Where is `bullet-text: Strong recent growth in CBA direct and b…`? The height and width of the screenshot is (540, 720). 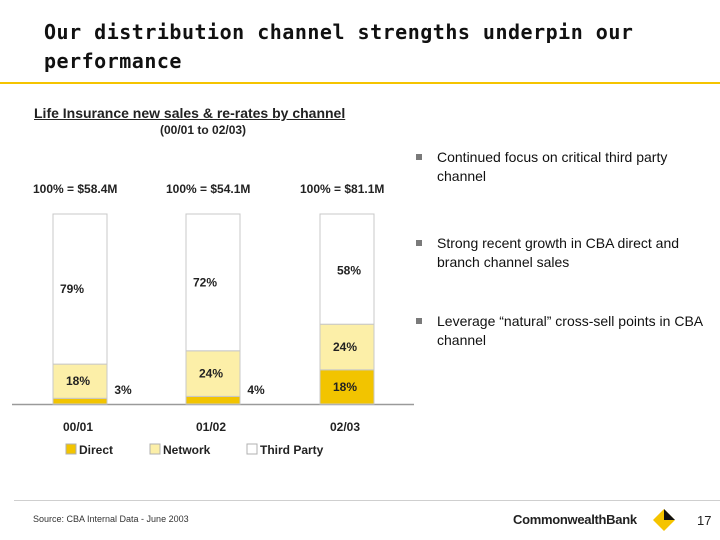 bullet-text: Strong recent growth in CBA direct and b… is located at coordinates (558, 252).